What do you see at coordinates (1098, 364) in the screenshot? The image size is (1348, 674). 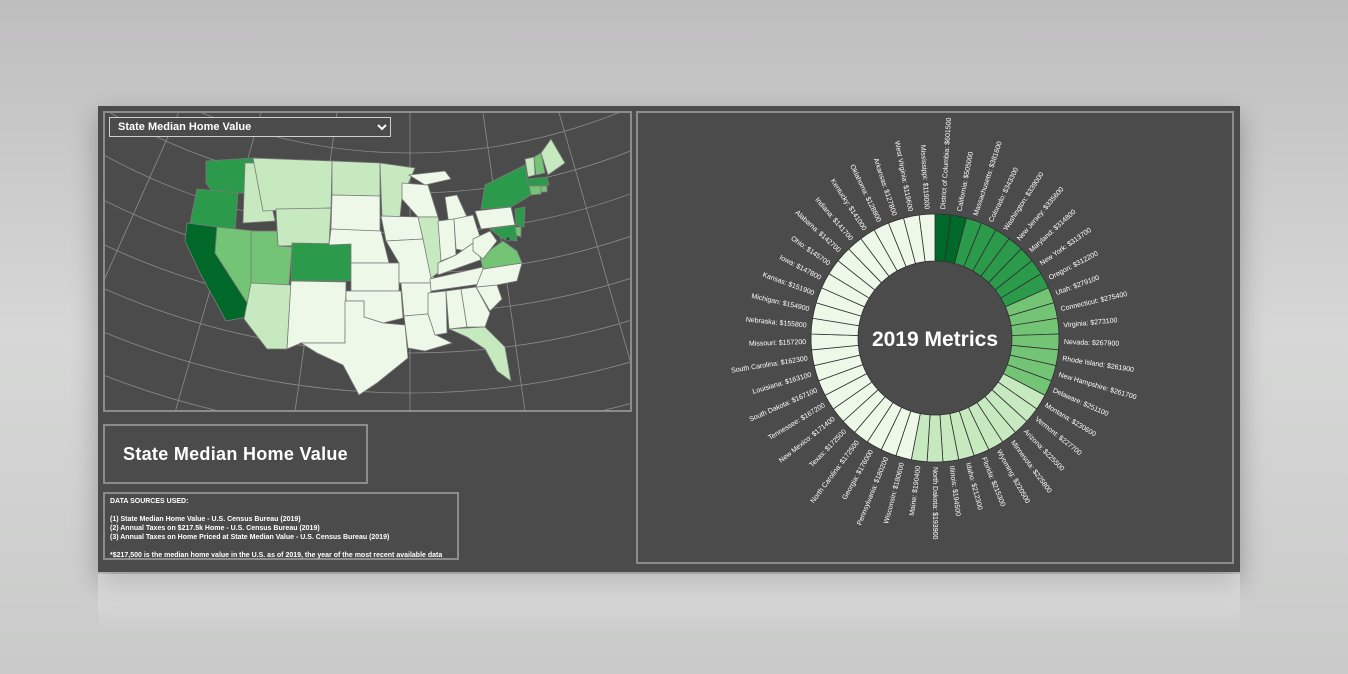 I see `bar-label: Rhode Island: $261900` at bounding box center [1098, 364].